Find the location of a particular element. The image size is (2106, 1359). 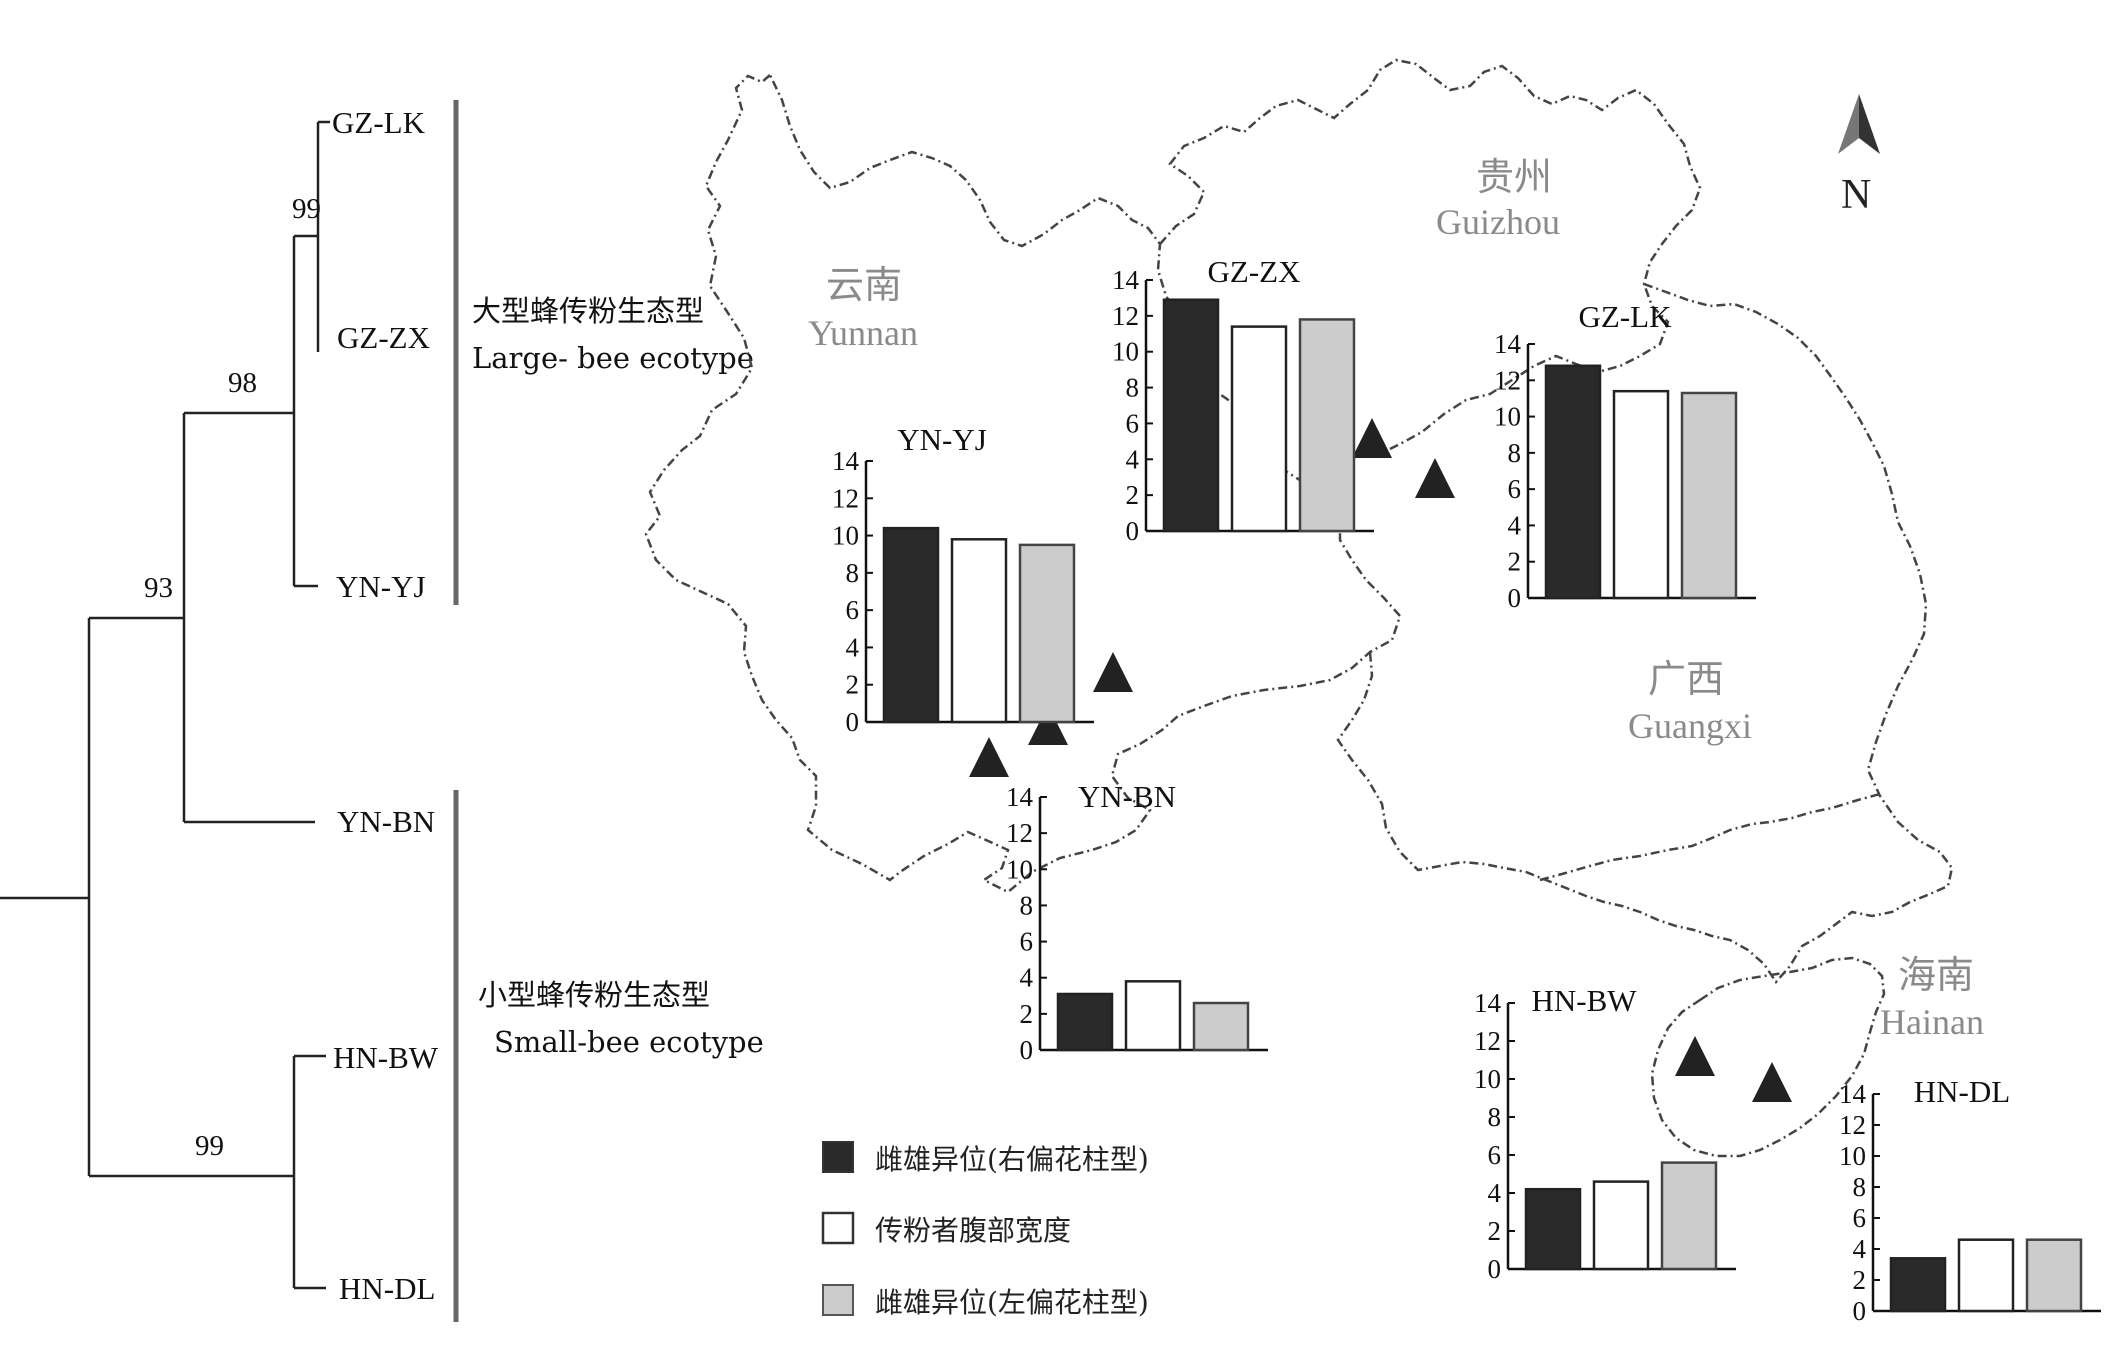

chart-title: GZ-LK is located at coordinates (1626, 316).